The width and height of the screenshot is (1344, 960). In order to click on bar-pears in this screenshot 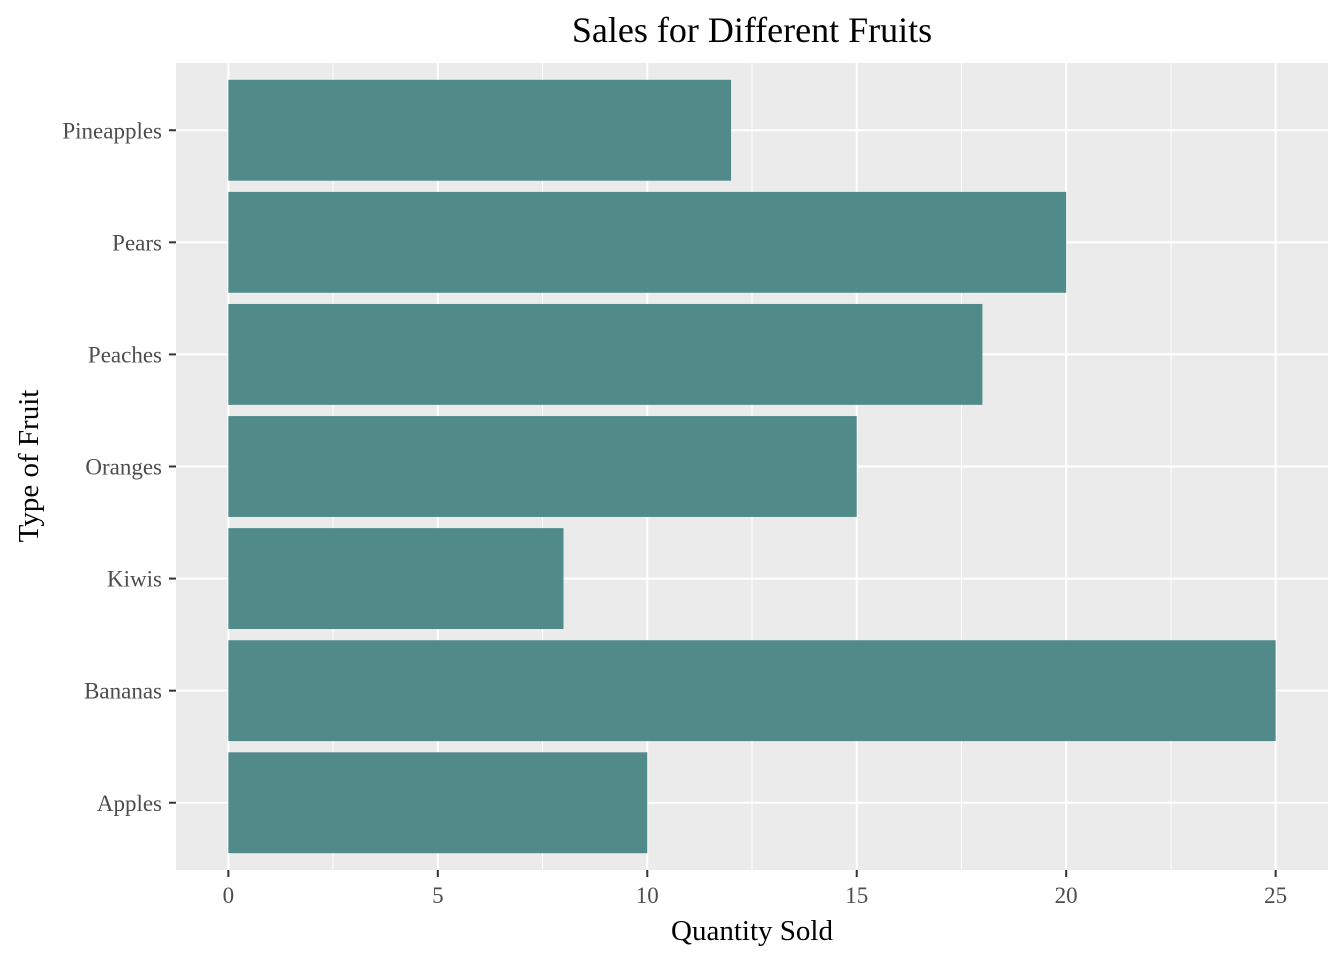, I will do `click(647, 242)`.